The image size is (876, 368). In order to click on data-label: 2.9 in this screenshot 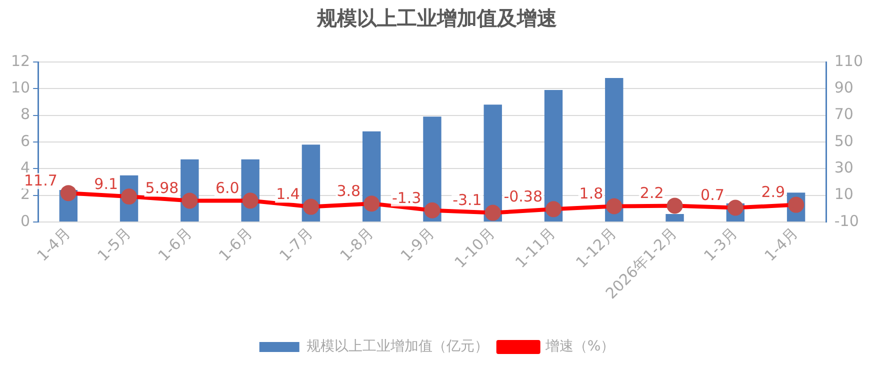, I will do `click(773, 192)`.